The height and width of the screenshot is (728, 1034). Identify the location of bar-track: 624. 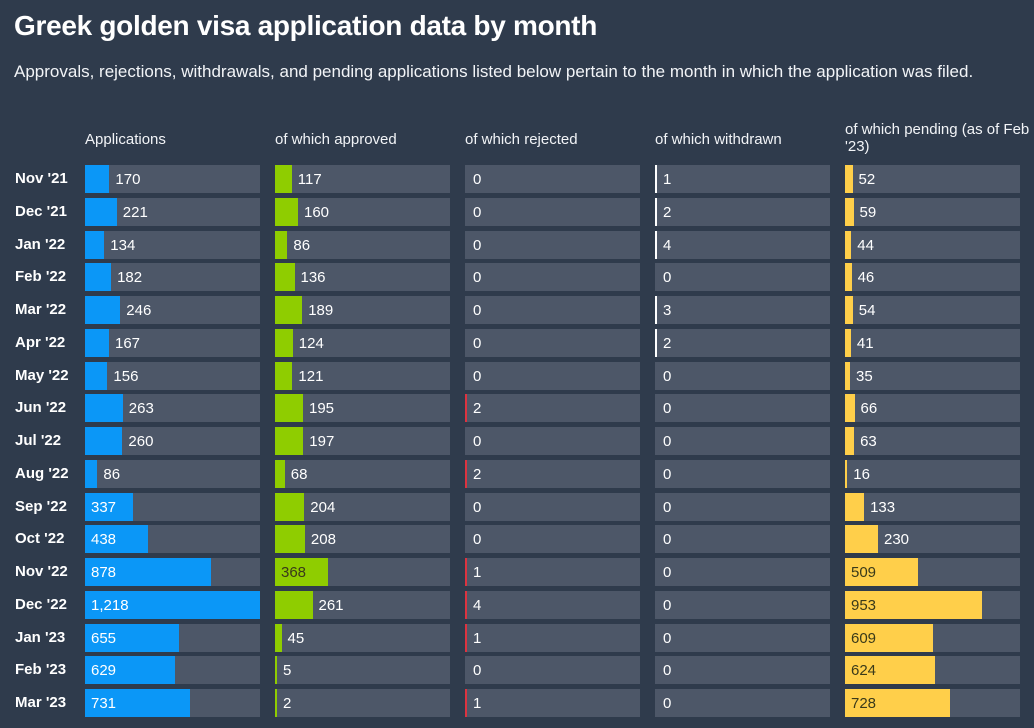
(932, 670).